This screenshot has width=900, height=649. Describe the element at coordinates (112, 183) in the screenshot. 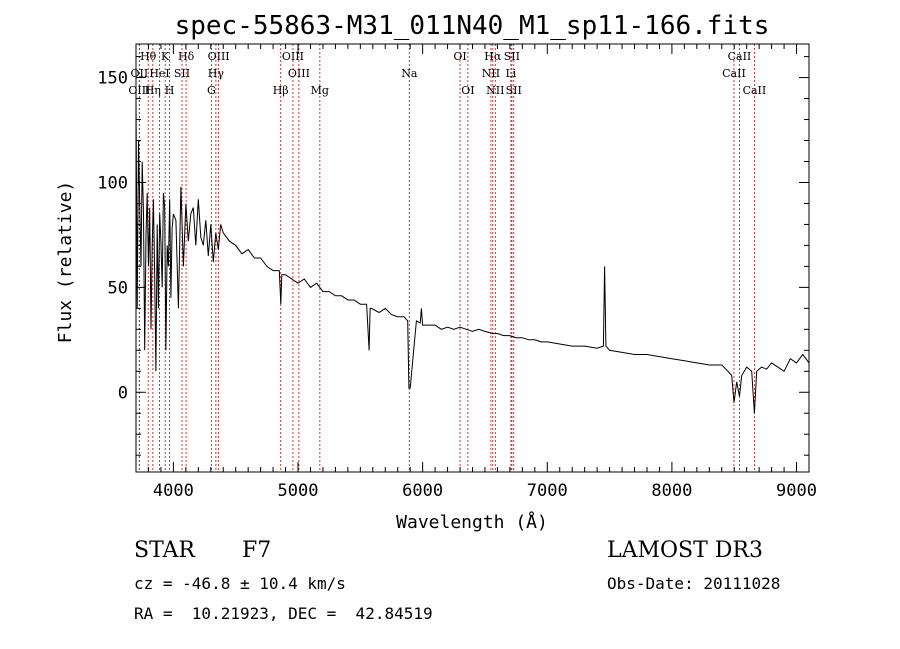

I see `y-tick-label: 100` at that location.